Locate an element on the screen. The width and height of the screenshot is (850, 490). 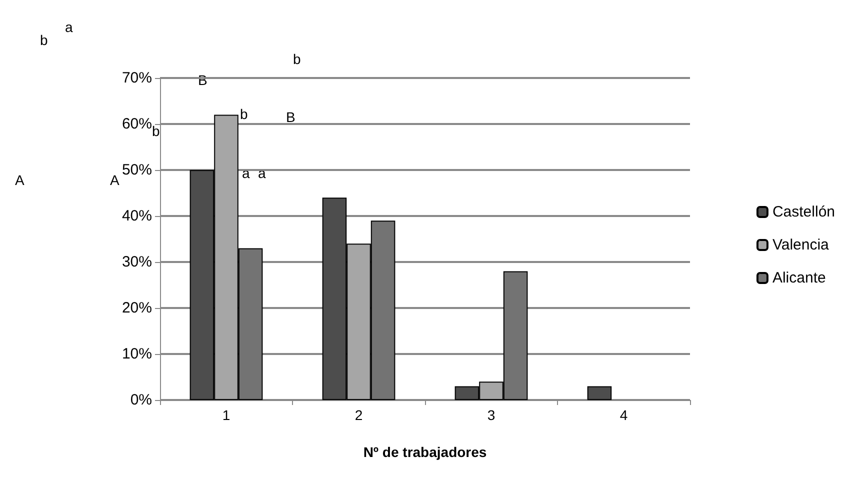
y-tick-label: 70% is located at coordinates (137, 78).